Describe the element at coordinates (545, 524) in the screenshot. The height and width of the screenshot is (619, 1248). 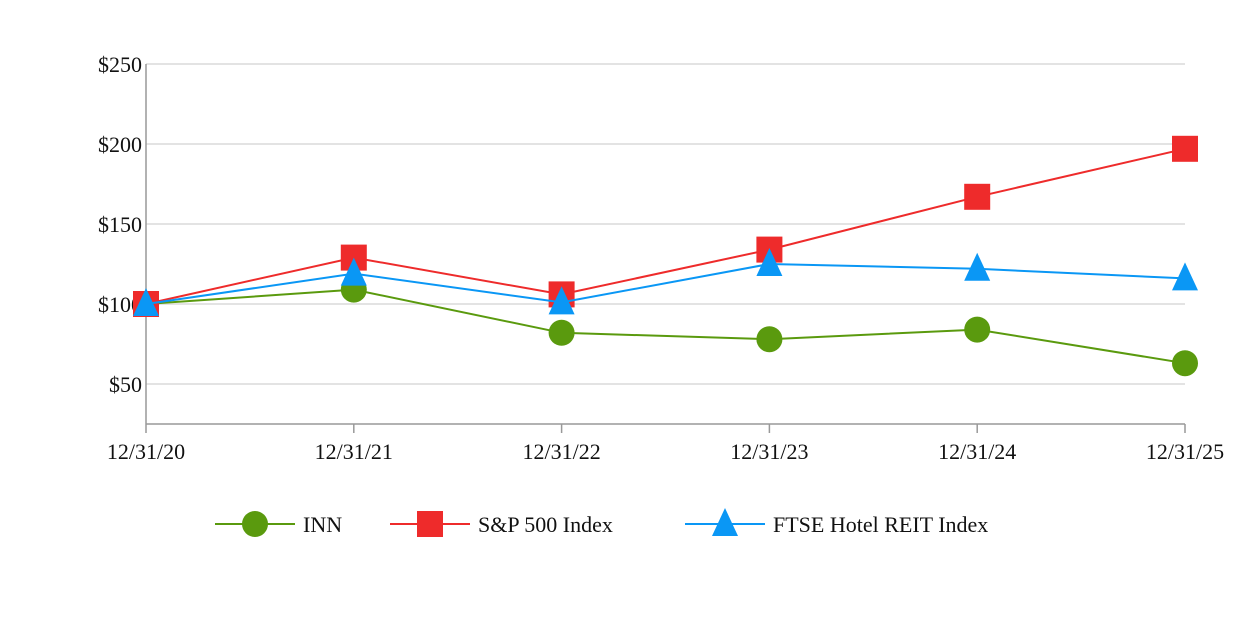
I see `legend-label: S&P 500 Index` at that location.